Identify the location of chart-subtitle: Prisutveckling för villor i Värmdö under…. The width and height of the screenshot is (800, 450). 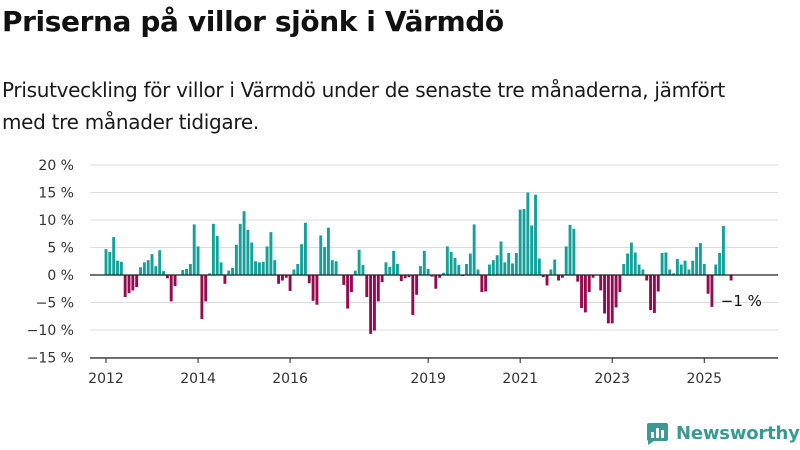
(363, 106).